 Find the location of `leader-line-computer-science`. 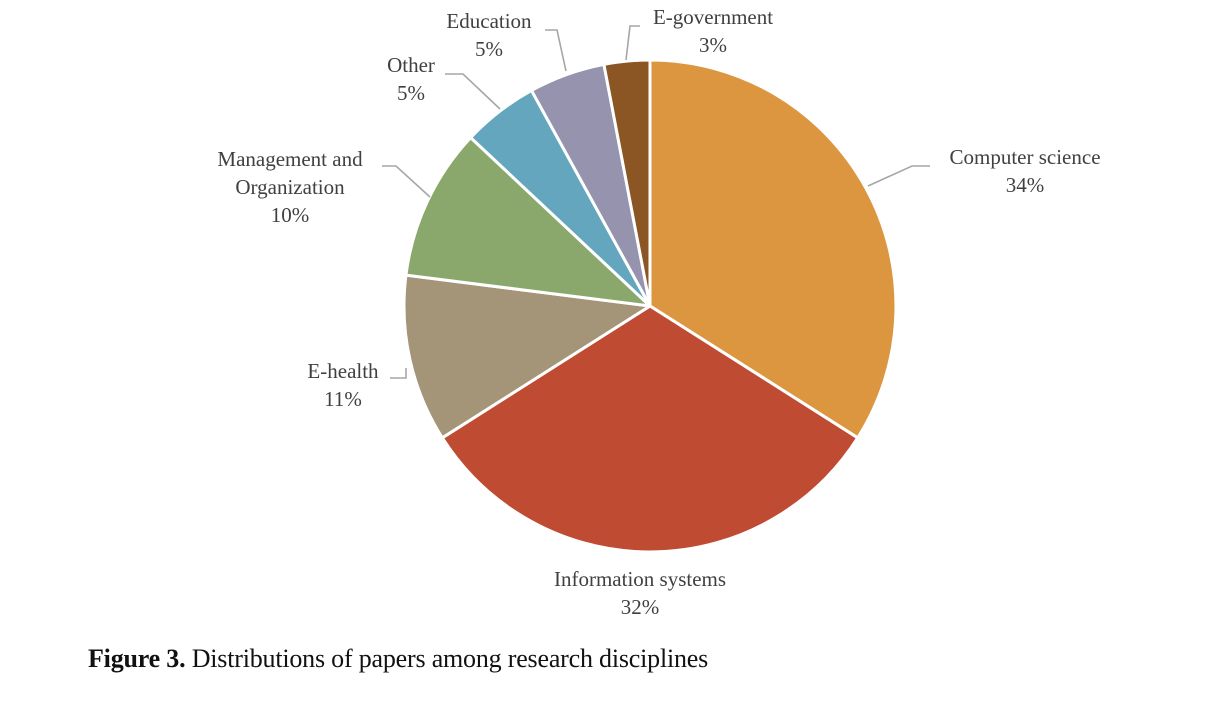

leader-line-computer-science is located at coordinates (898, 176).